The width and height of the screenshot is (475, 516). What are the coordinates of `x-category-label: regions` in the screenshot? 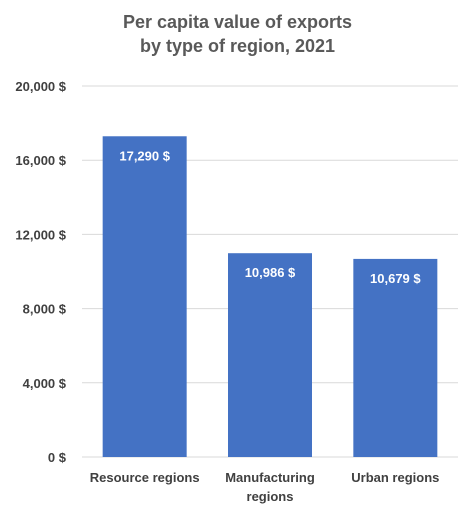 It's located at (270, 496).